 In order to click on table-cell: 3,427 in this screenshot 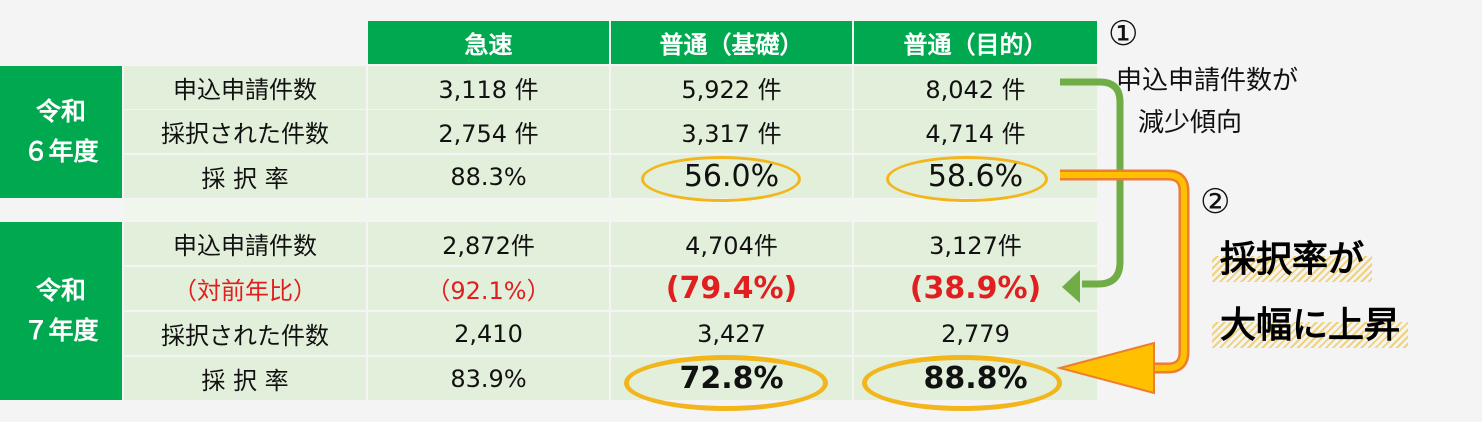, I will do `click(731, 333)`.